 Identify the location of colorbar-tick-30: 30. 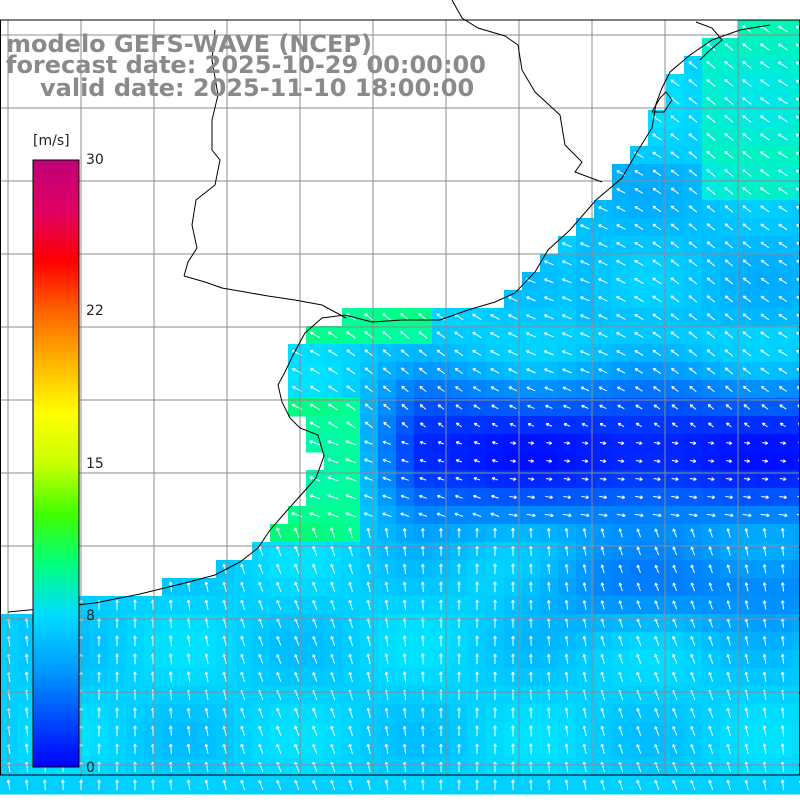
(95, 160).